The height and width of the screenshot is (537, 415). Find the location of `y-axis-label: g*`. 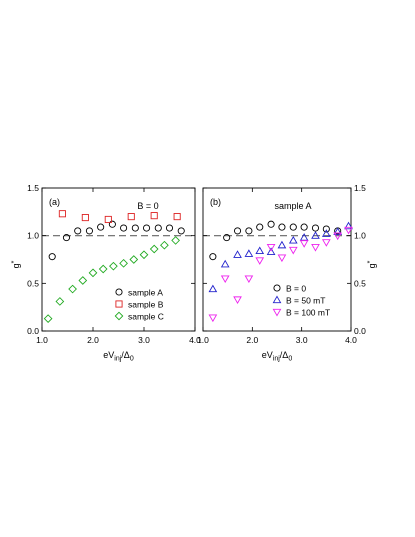

y-axis-label: g* is located at coordinates (372, 264).